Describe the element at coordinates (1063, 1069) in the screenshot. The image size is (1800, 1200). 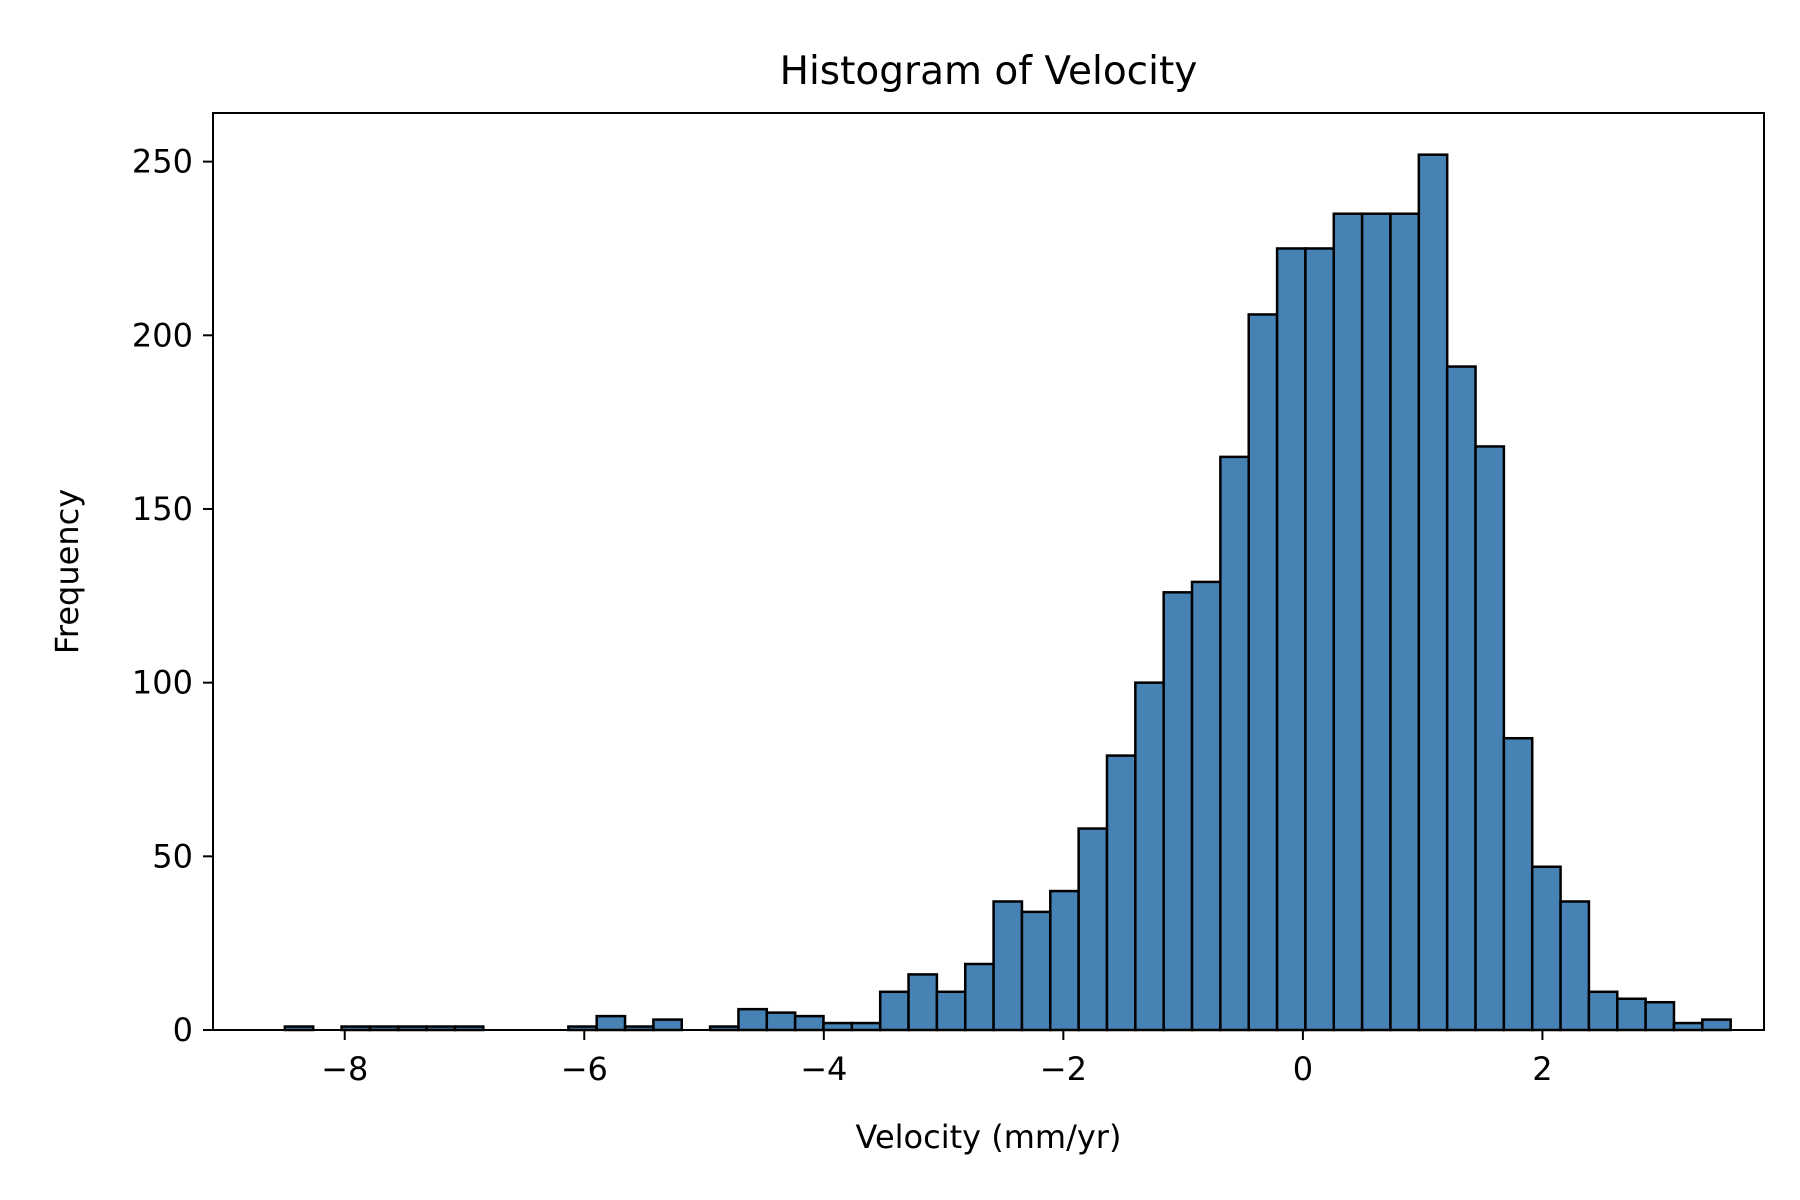
I see `x-tick-label: −2` at that location.